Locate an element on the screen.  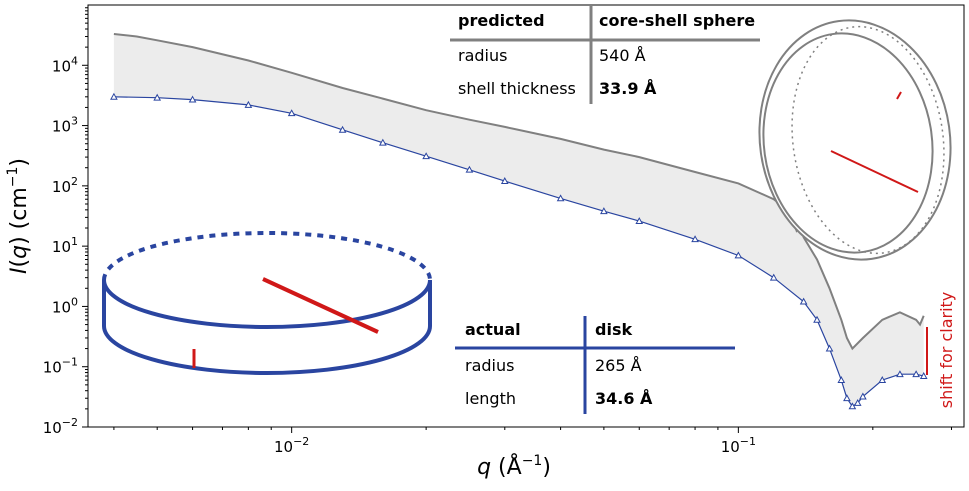
sphere-shell-line is located at coordinates (899, 95).